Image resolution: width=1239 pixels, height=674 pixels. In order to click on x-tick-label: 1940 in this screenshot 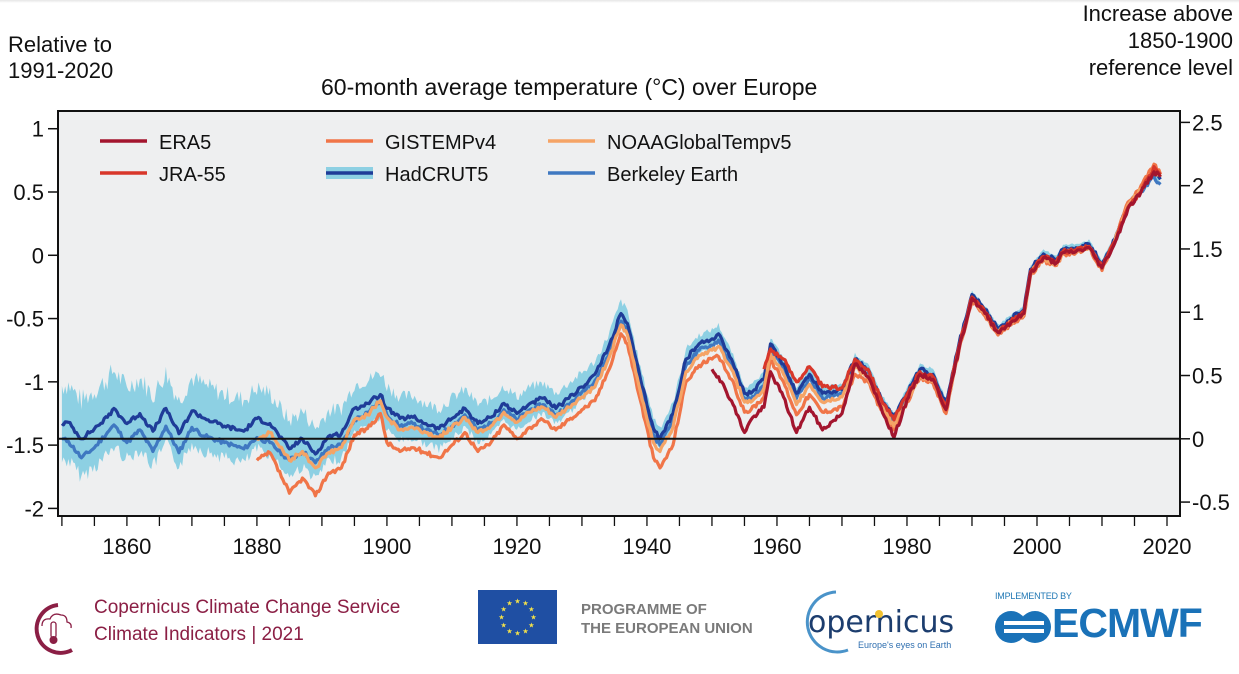, I will do `click(646, 546)`.